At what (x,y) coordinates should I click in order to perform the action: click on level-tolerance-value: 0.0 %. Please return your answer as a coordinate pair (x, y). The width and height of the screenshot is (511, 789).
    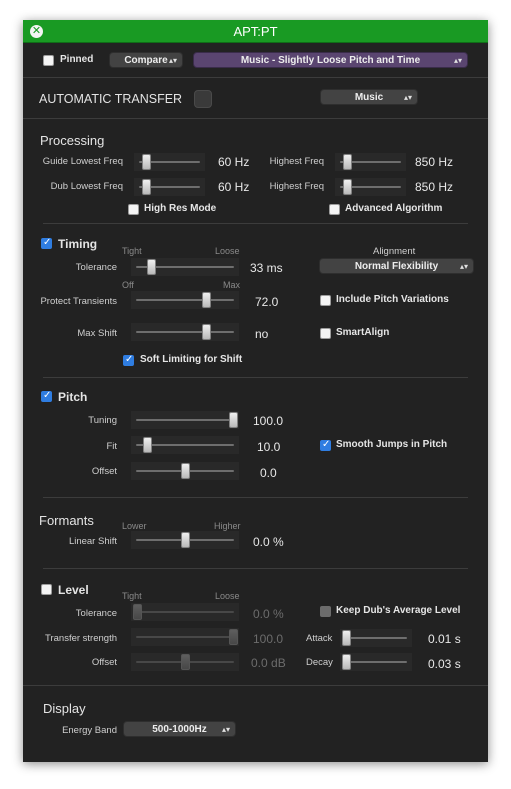
    Looking at the image, I should click on (268, 614).